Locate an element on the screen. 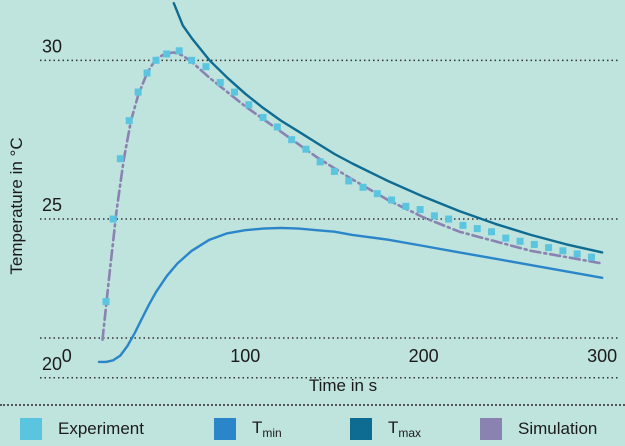 This screenshot has width=625, height=446. legend-label-tmin-main: T is located at coordinates (257, 427).